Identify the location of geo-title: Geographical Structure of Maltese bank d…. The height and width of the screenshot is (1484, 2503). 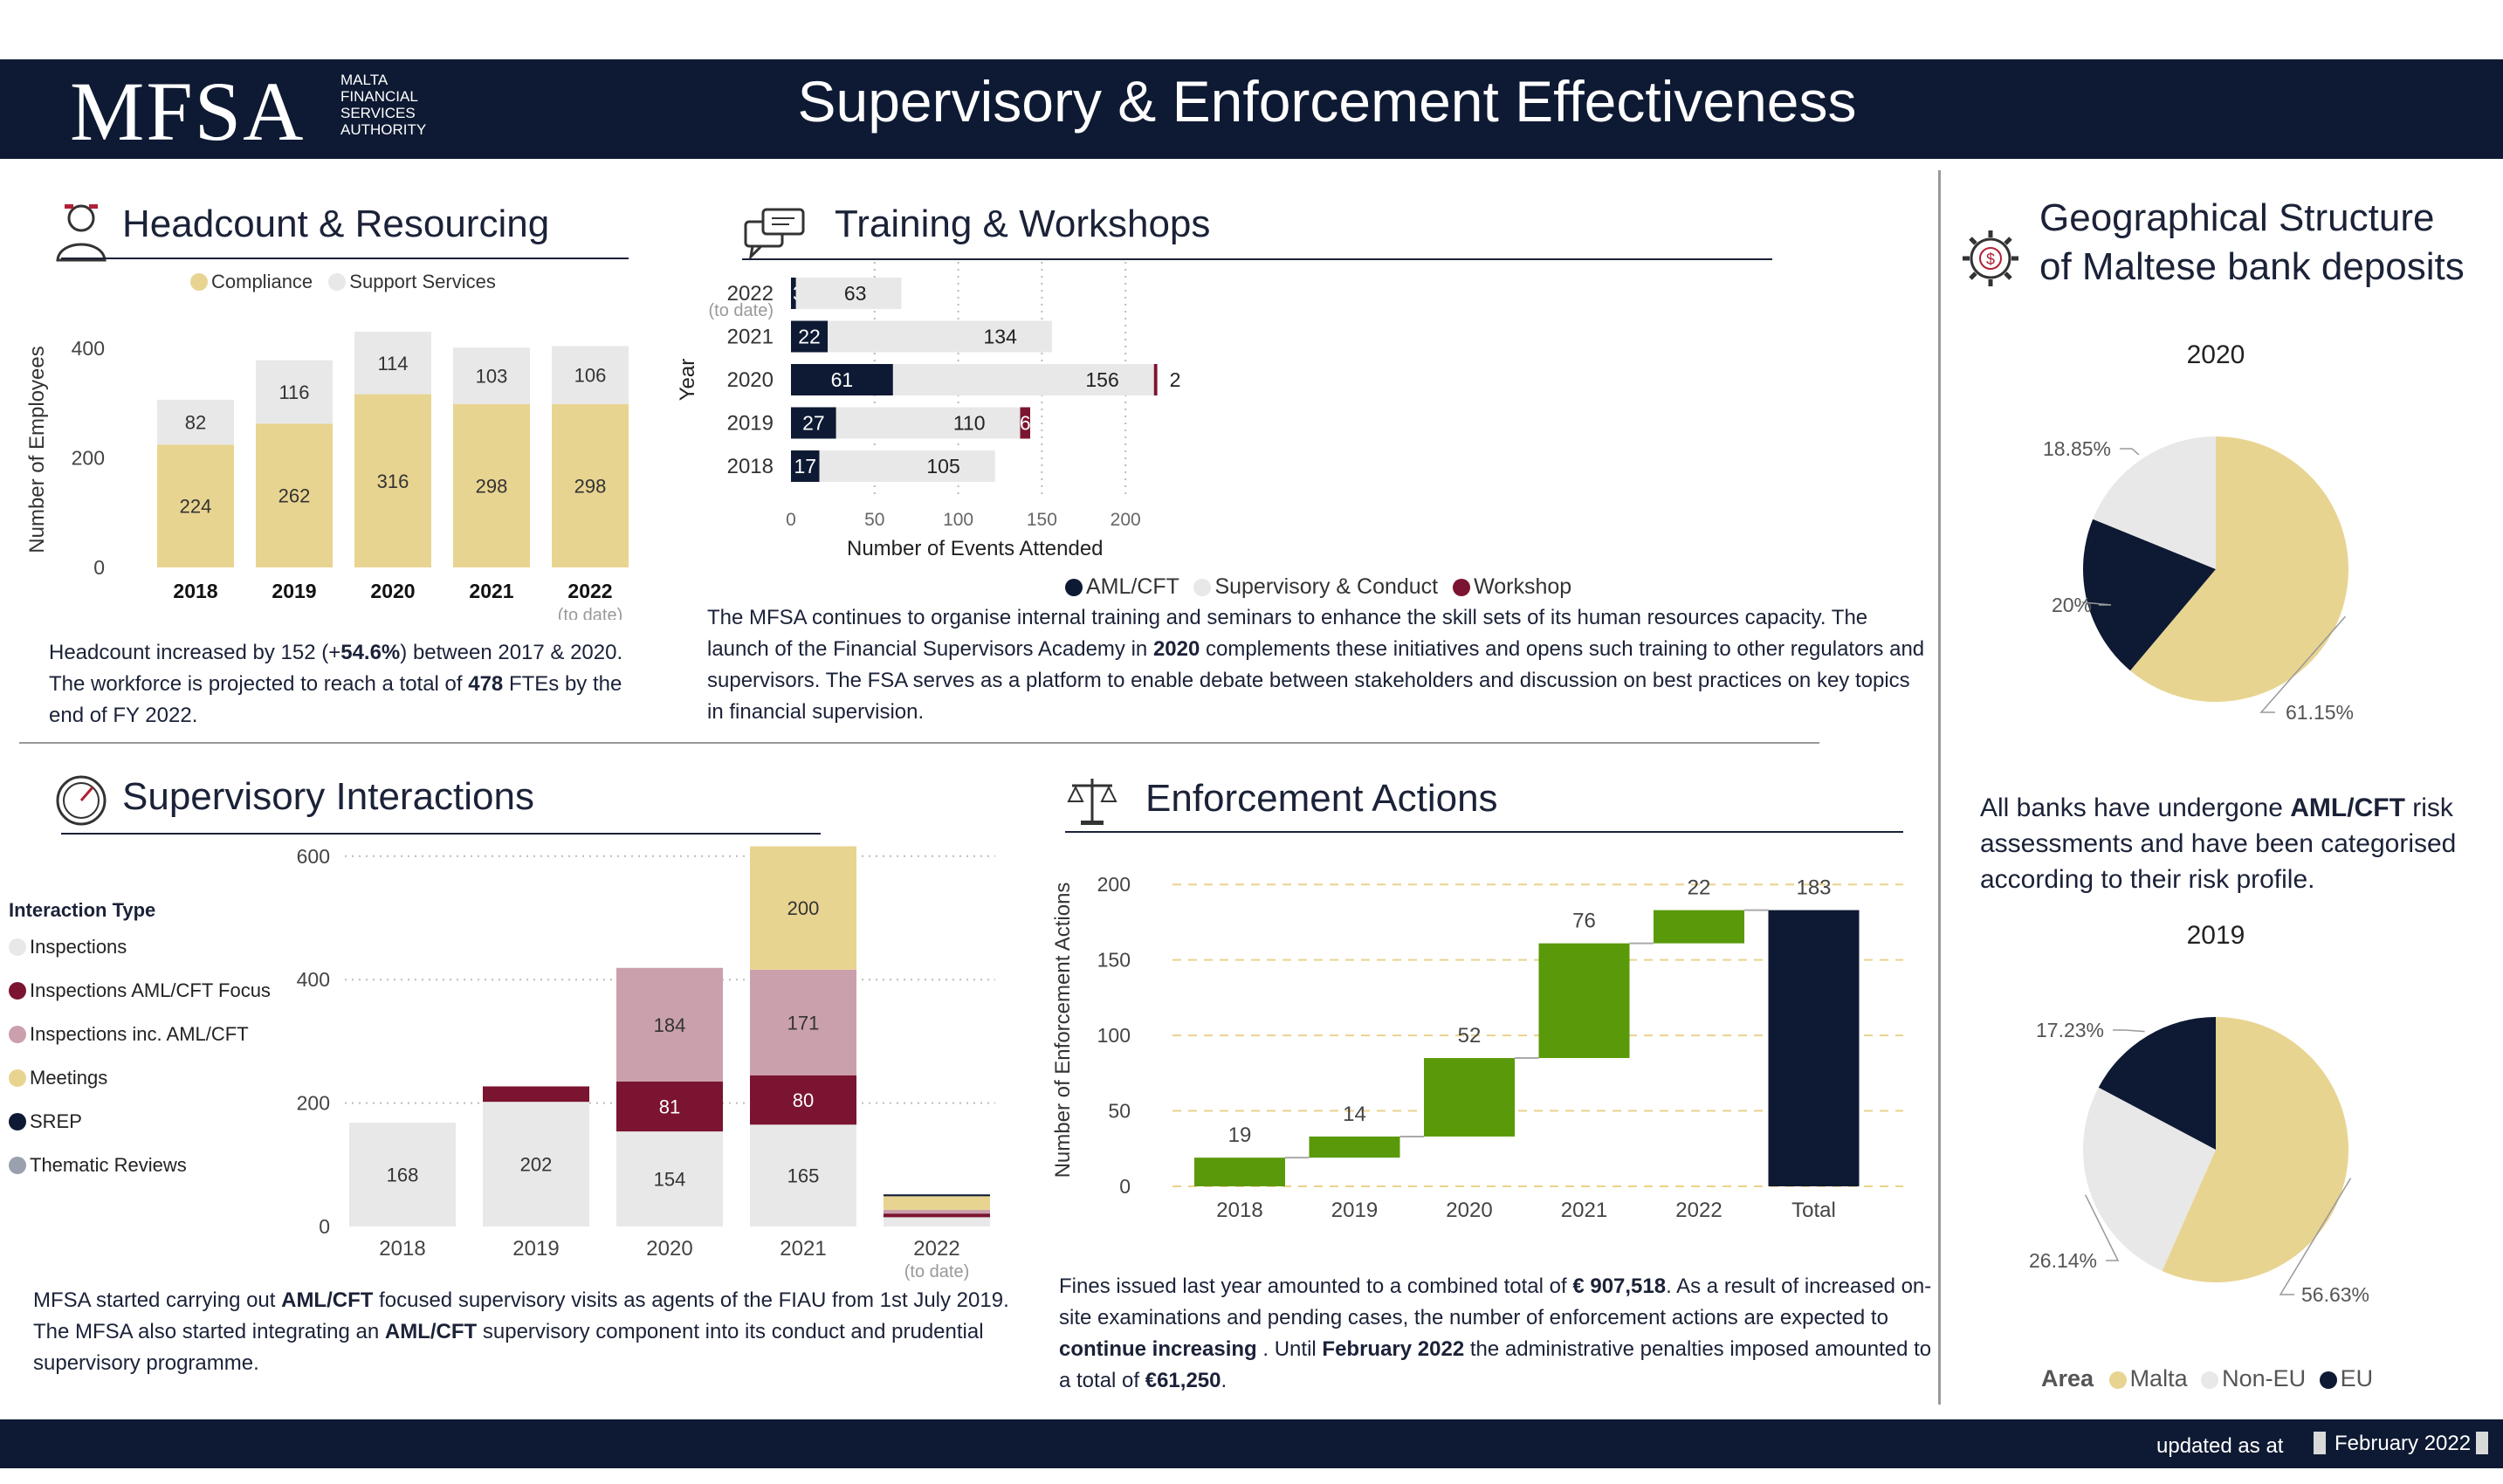
(2252, 243).